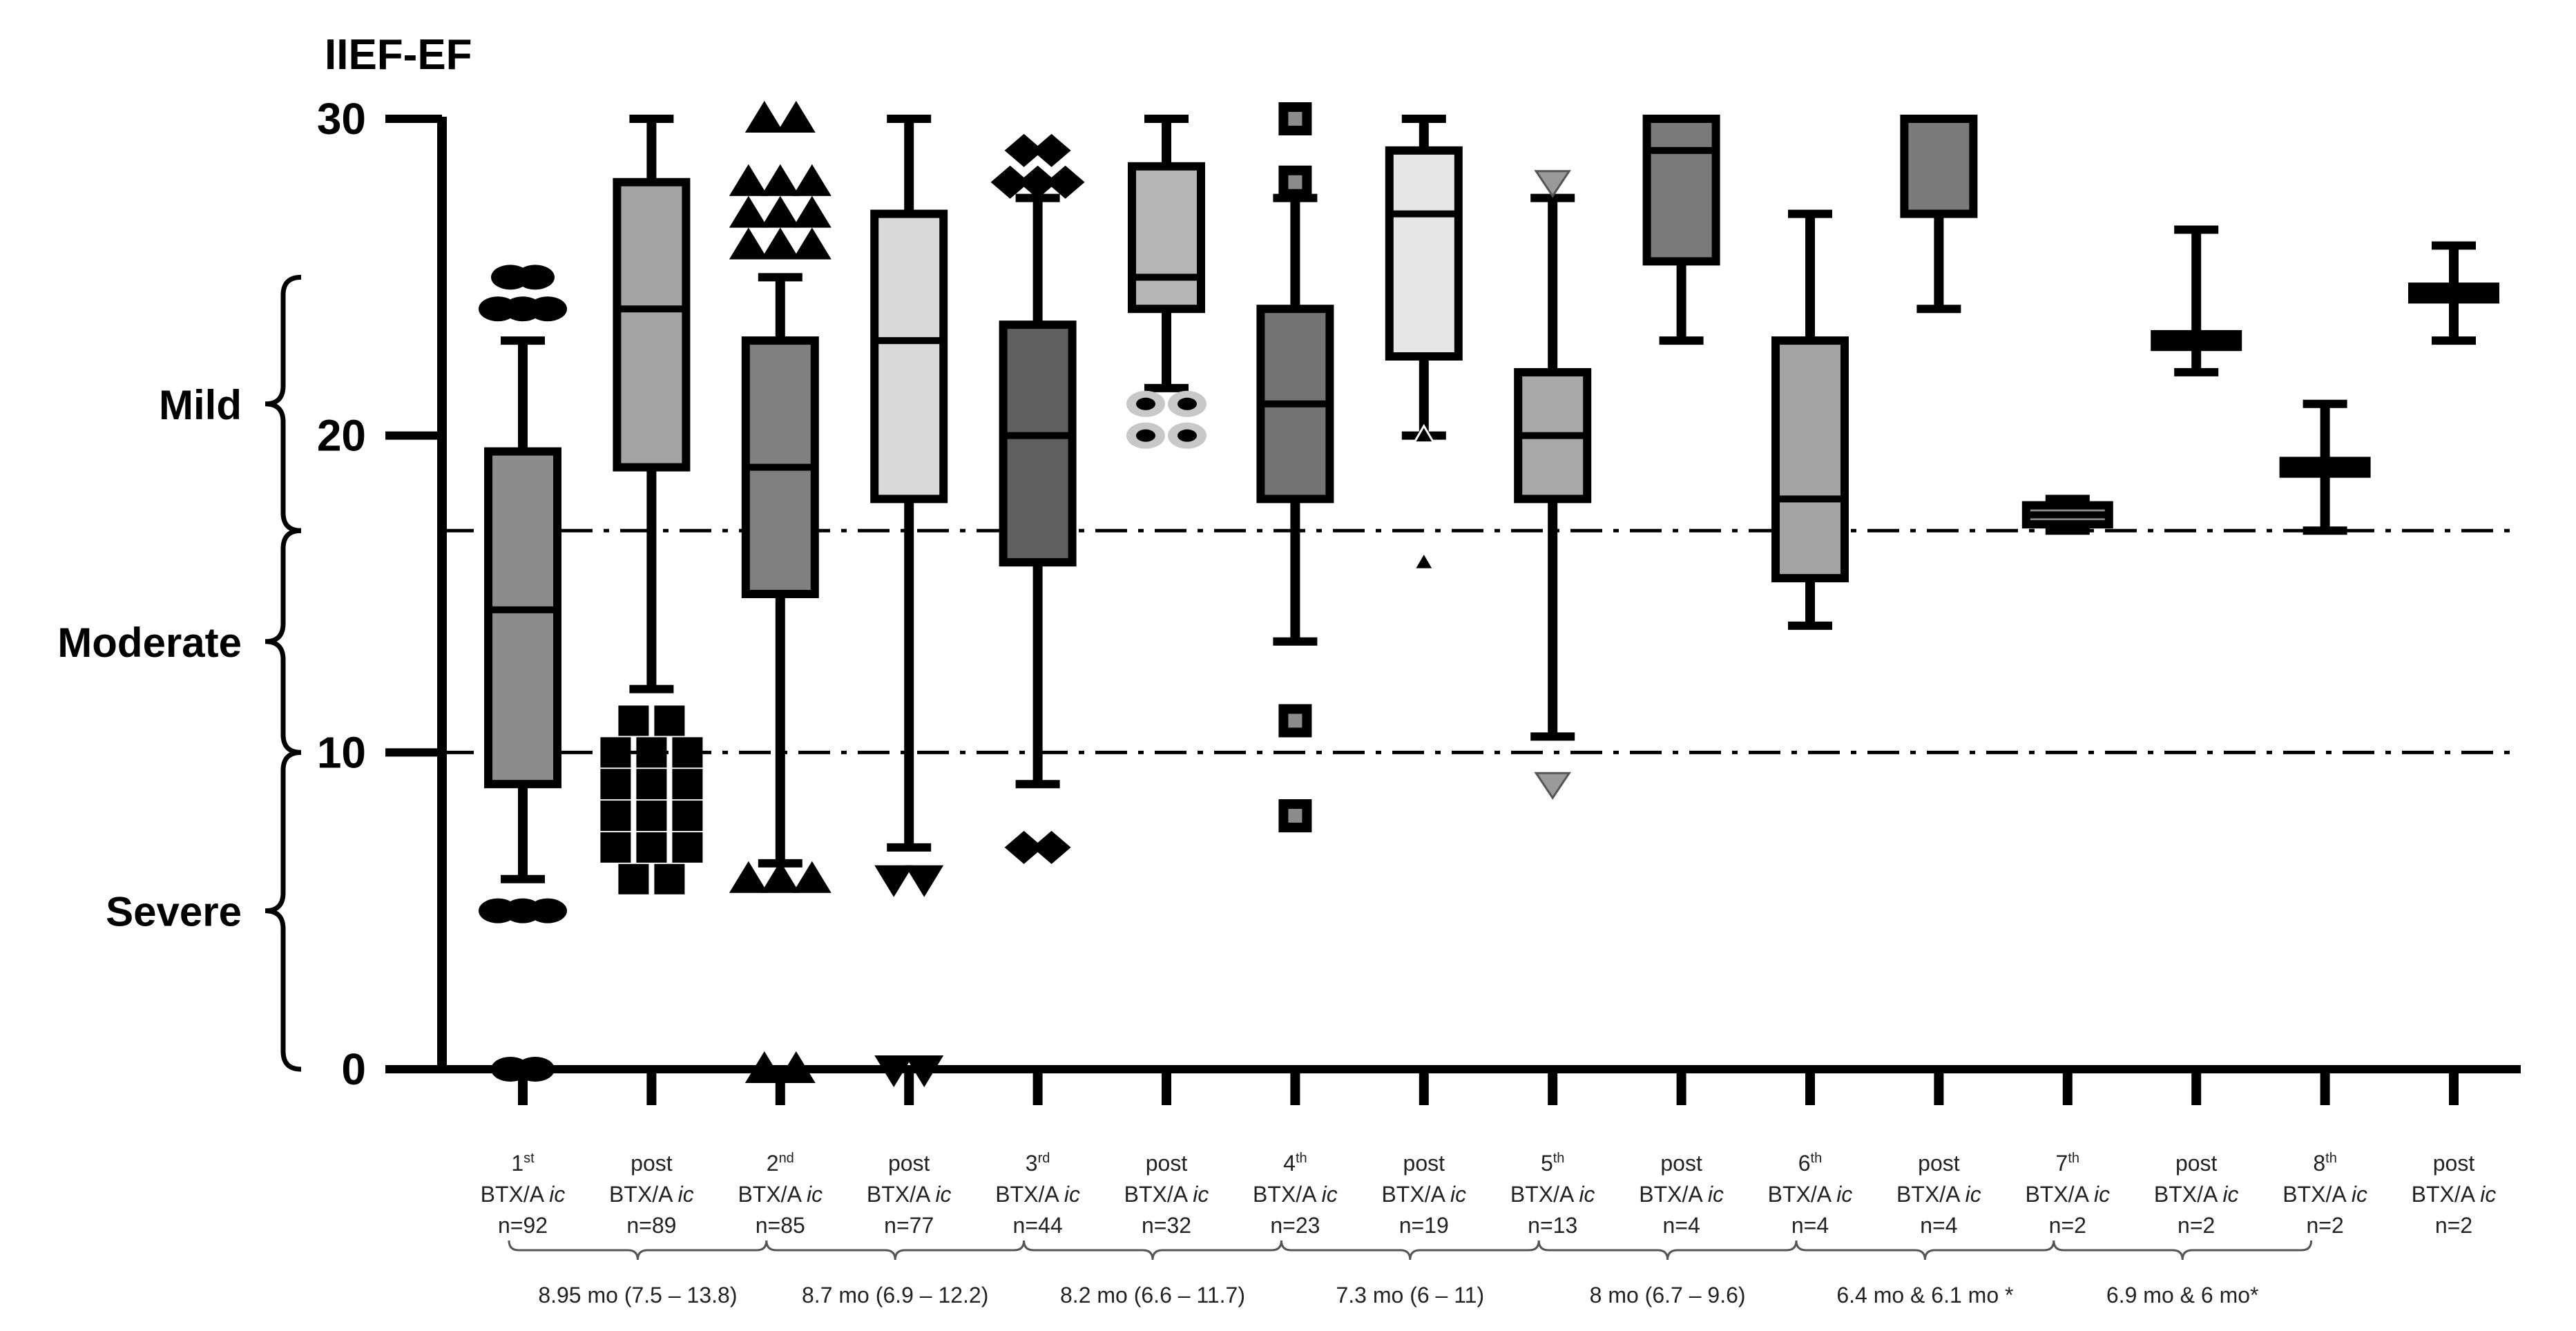 The width and height of the screenshot is (2576, 1331). I want to click on x-label-line1: 7th, so click(2067, 1163).